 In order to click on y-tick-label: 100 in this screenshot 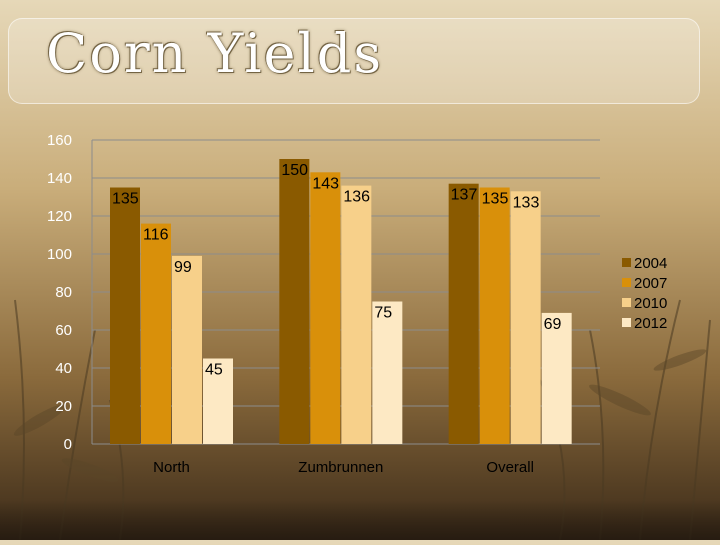, I will do `click(59, 254)`.